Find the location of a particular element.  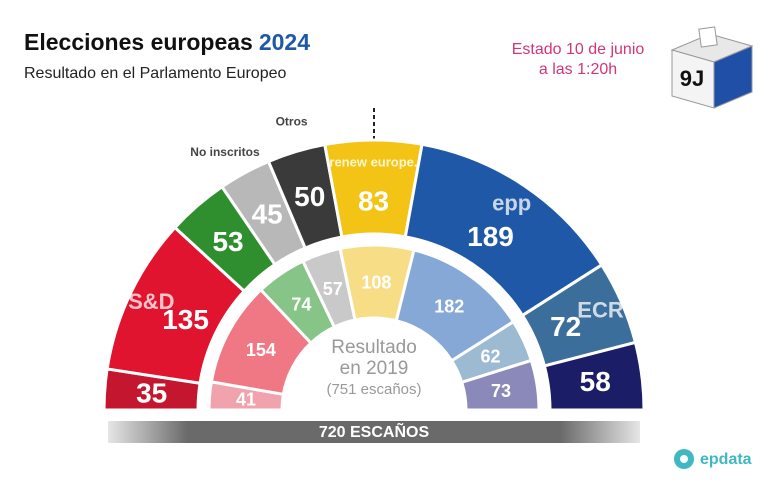

seat-value: 50 is located at coordinates (309, 196).